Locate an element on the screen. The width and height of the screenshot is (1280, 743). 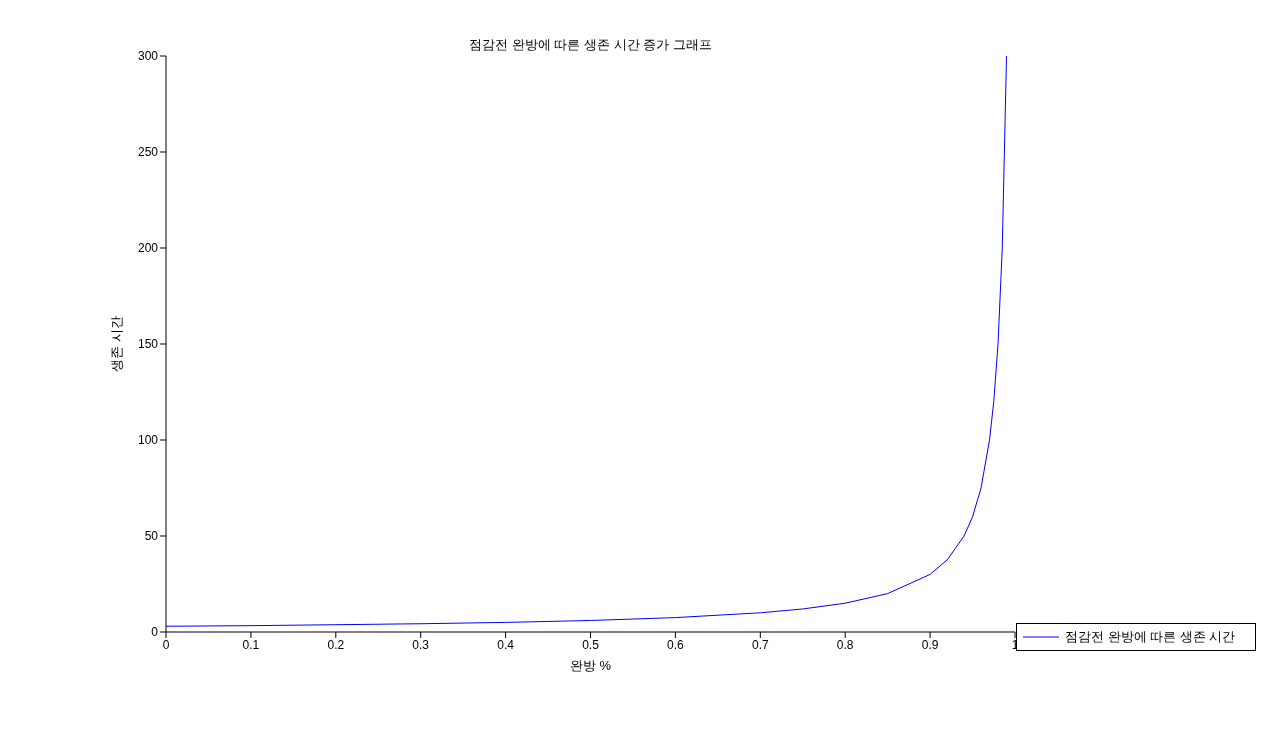
x-axis-title: 완방 % is located at coordinates (590, 665).